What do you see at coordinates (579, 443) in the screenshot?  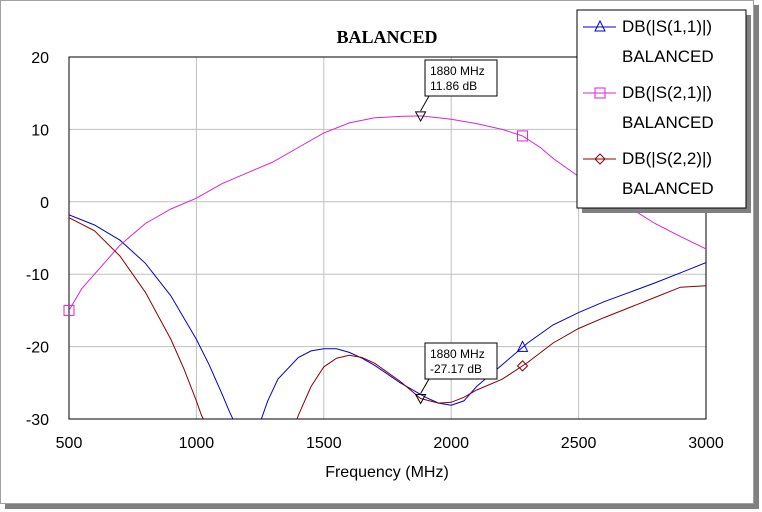 I see `x-tick-label: 2500` at bounding box center [579, 443].